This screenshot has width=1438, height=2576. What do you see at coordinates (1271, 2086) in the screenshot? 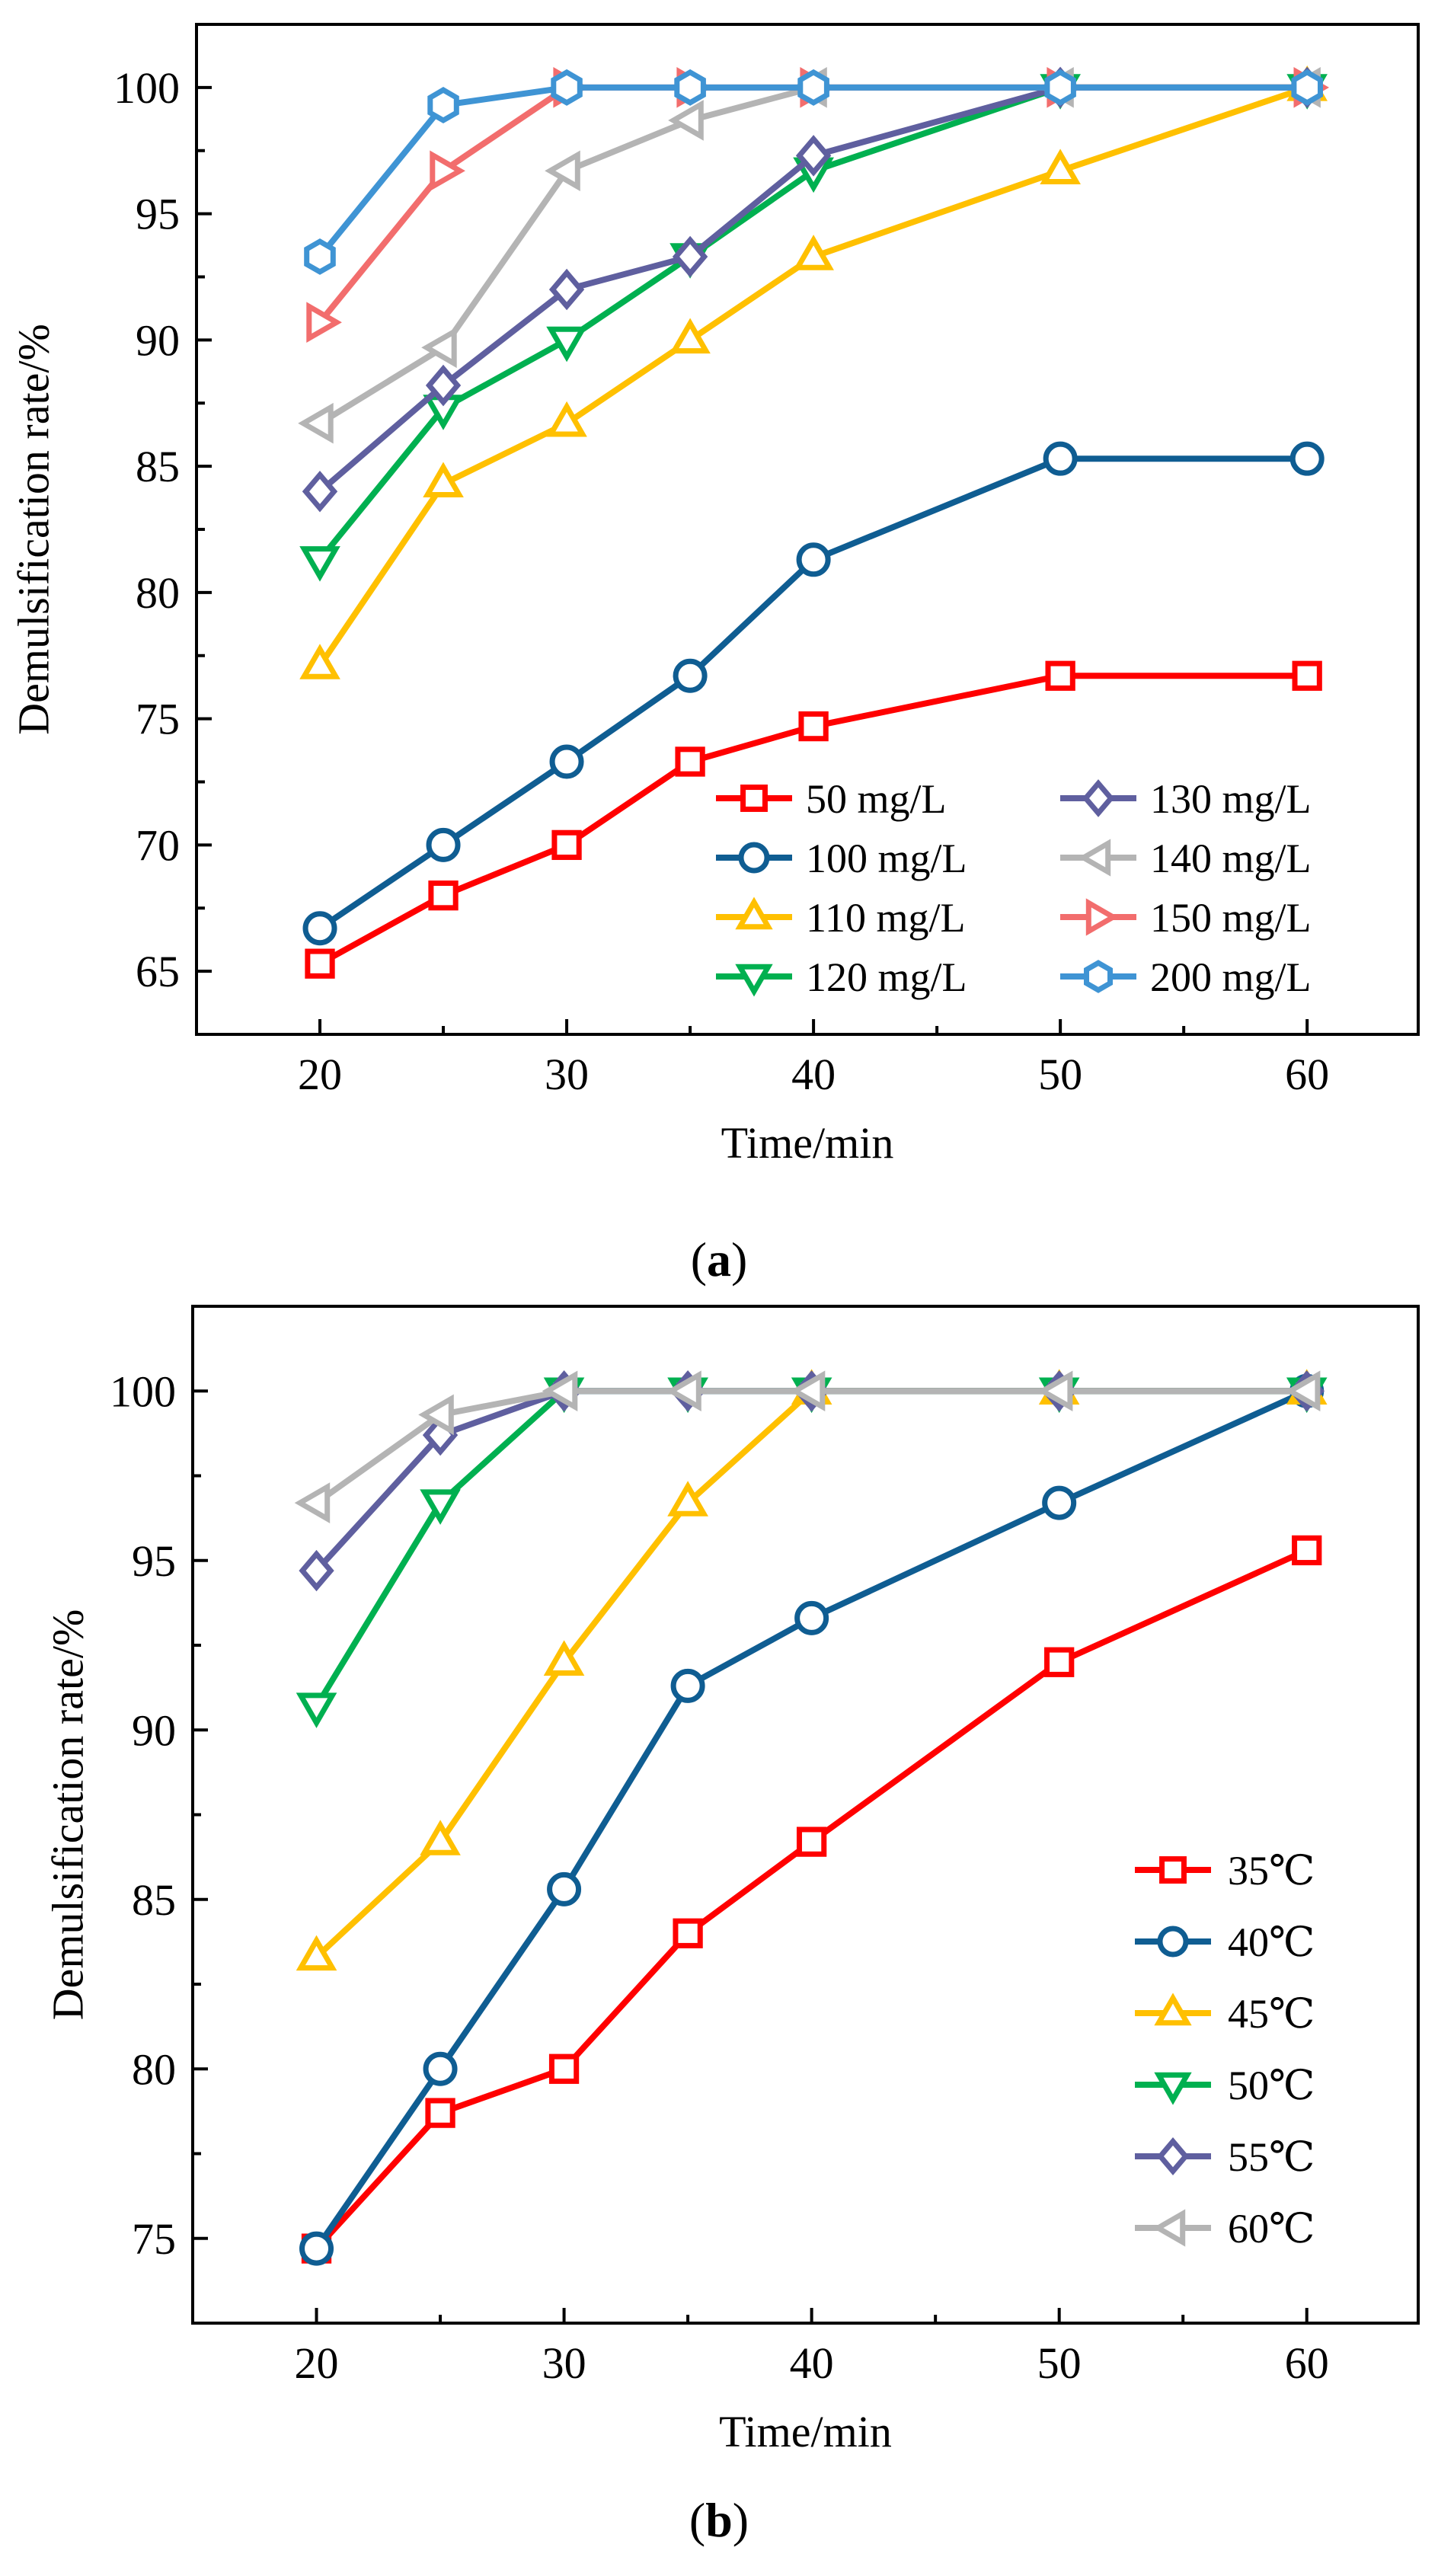
I see `legend-label: 50℃` at bounding box center [1271, 2086].